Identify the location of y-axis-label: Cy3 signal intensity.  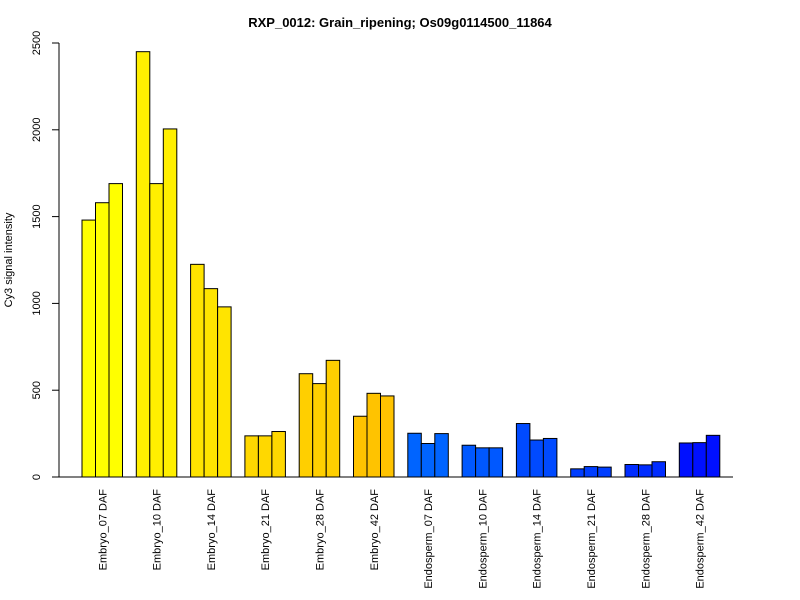
(9, 259).